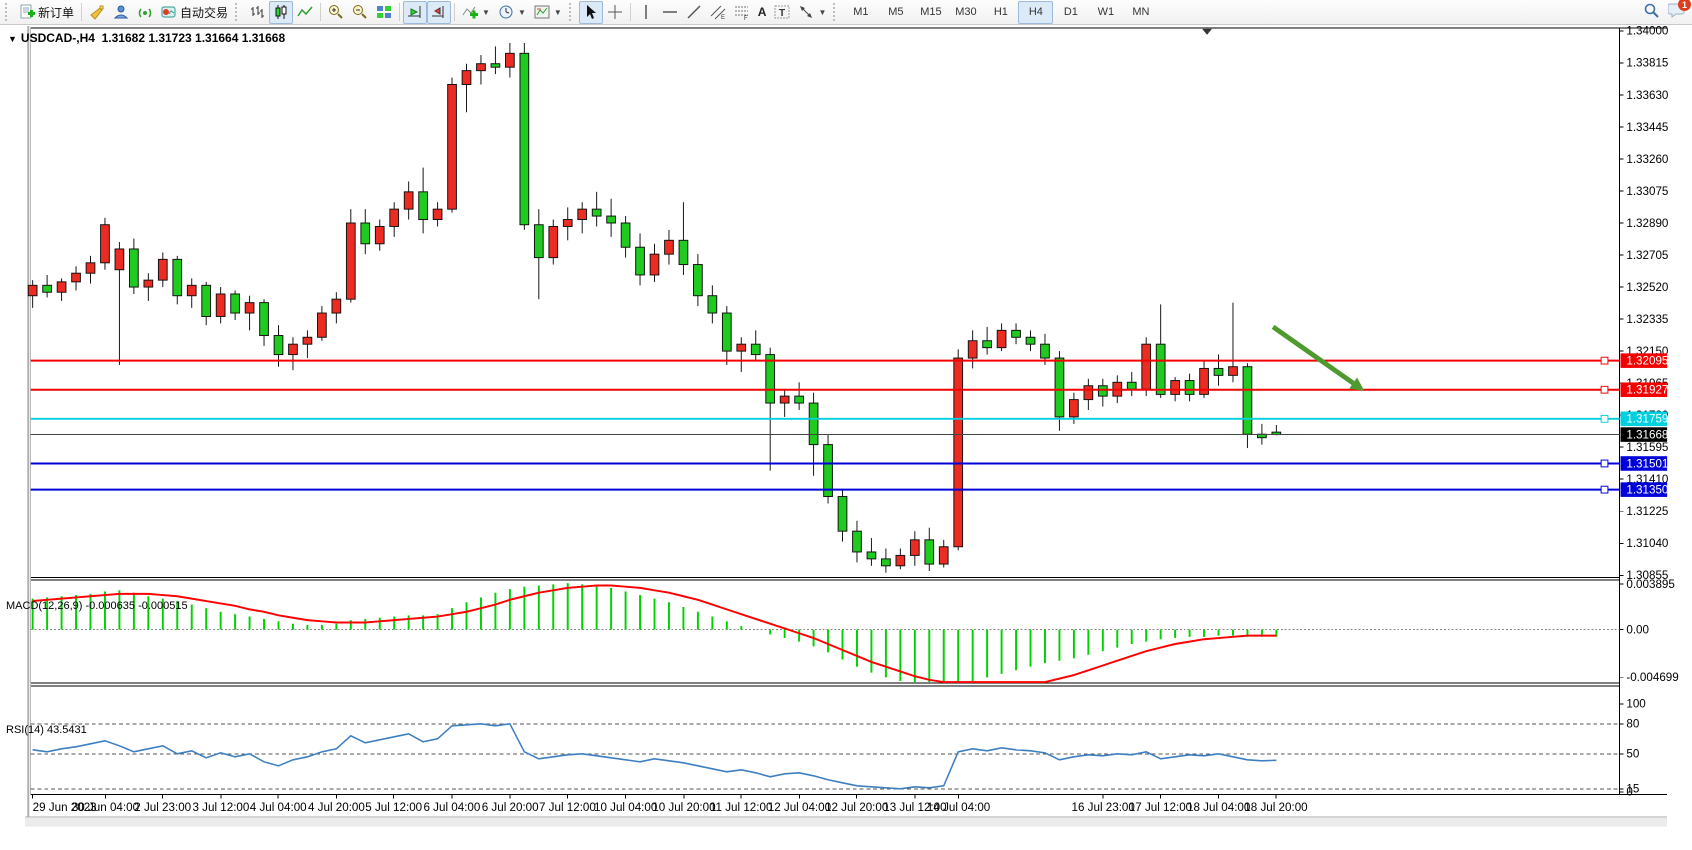 The width and height of the screenshot is (1692, 850). I want to click on text-label-tool-button: T, so click(782, 12).